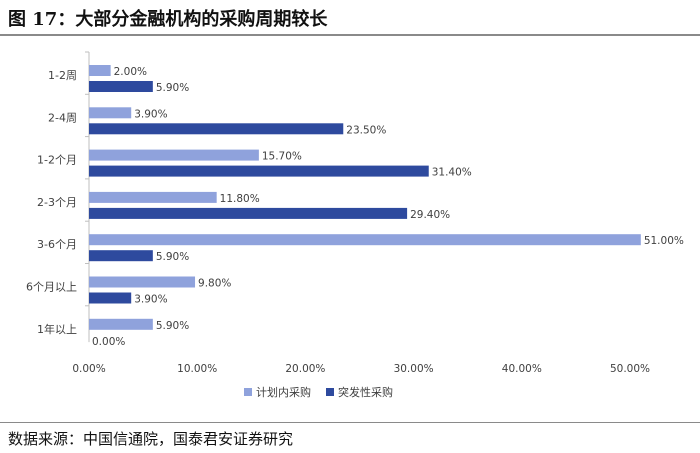  I want to click on top-rule, so click(350, 35).